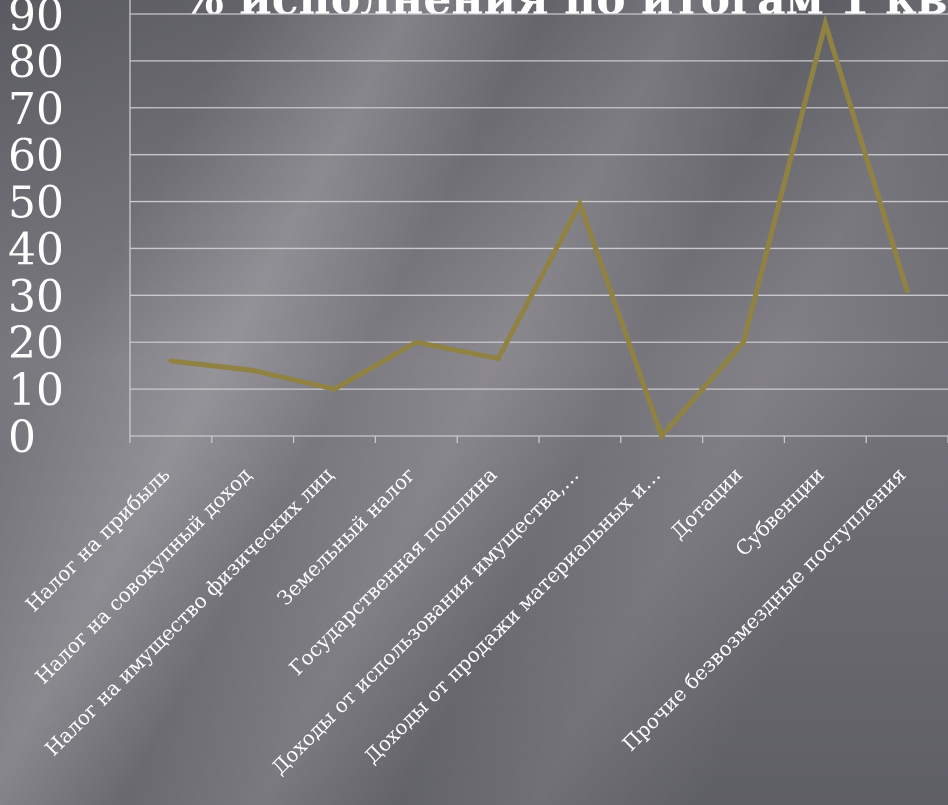 The width and height of the screenshot is (948, 805). I want to click on x-tick-label: Прочие безвозмездные поступления, so click(763, 609).